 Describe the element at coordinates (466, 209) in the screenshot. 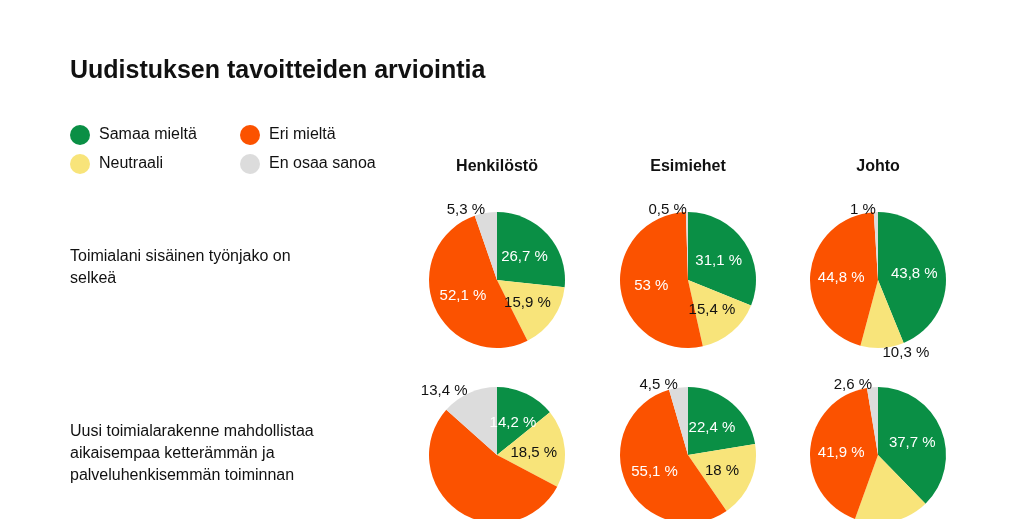

I see `data-label: 5,3 %` at that location.